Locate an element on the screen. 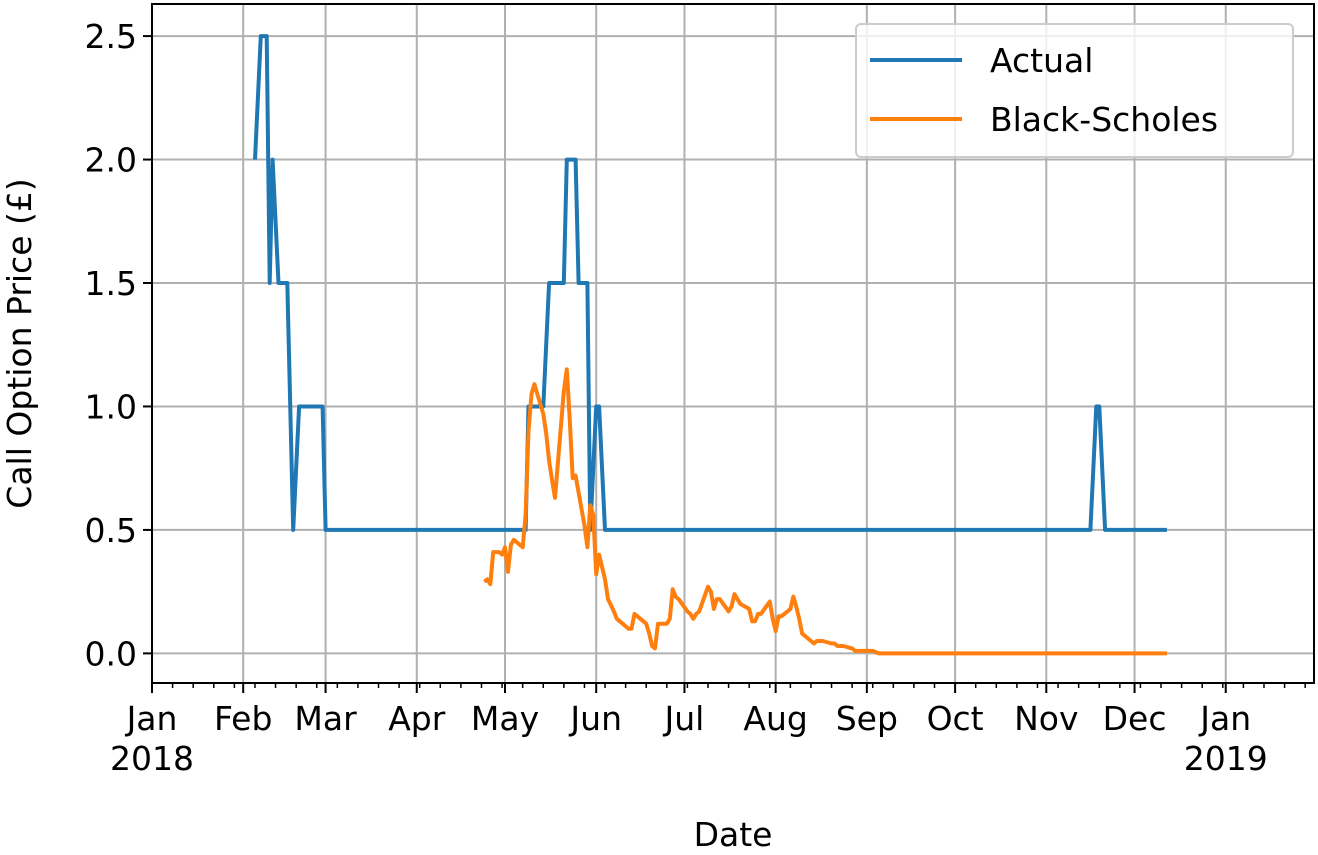 The image size is (1318, 855). y-axis-label: Call Option Price (£) is located at coordinates (19, 343).